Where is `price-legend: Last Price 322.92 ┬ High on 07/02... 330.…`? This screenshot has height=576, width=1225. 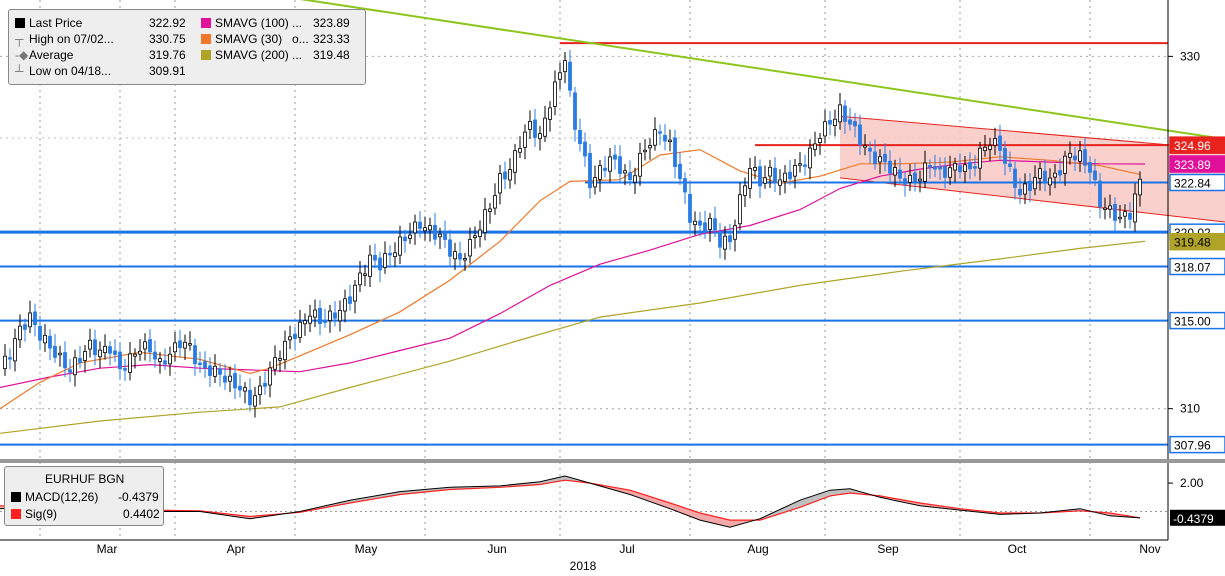
price-legend: Last Price 322.92 ┬ High on 07/02... 330.… is located at coordinates (187, 47).